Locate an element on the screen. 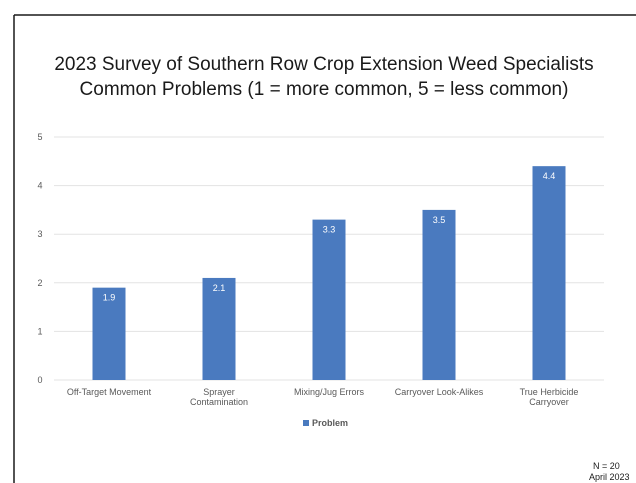 The width and height of the screenshot is (636, 483). legend: Problem is located at coordinates (325, 423).